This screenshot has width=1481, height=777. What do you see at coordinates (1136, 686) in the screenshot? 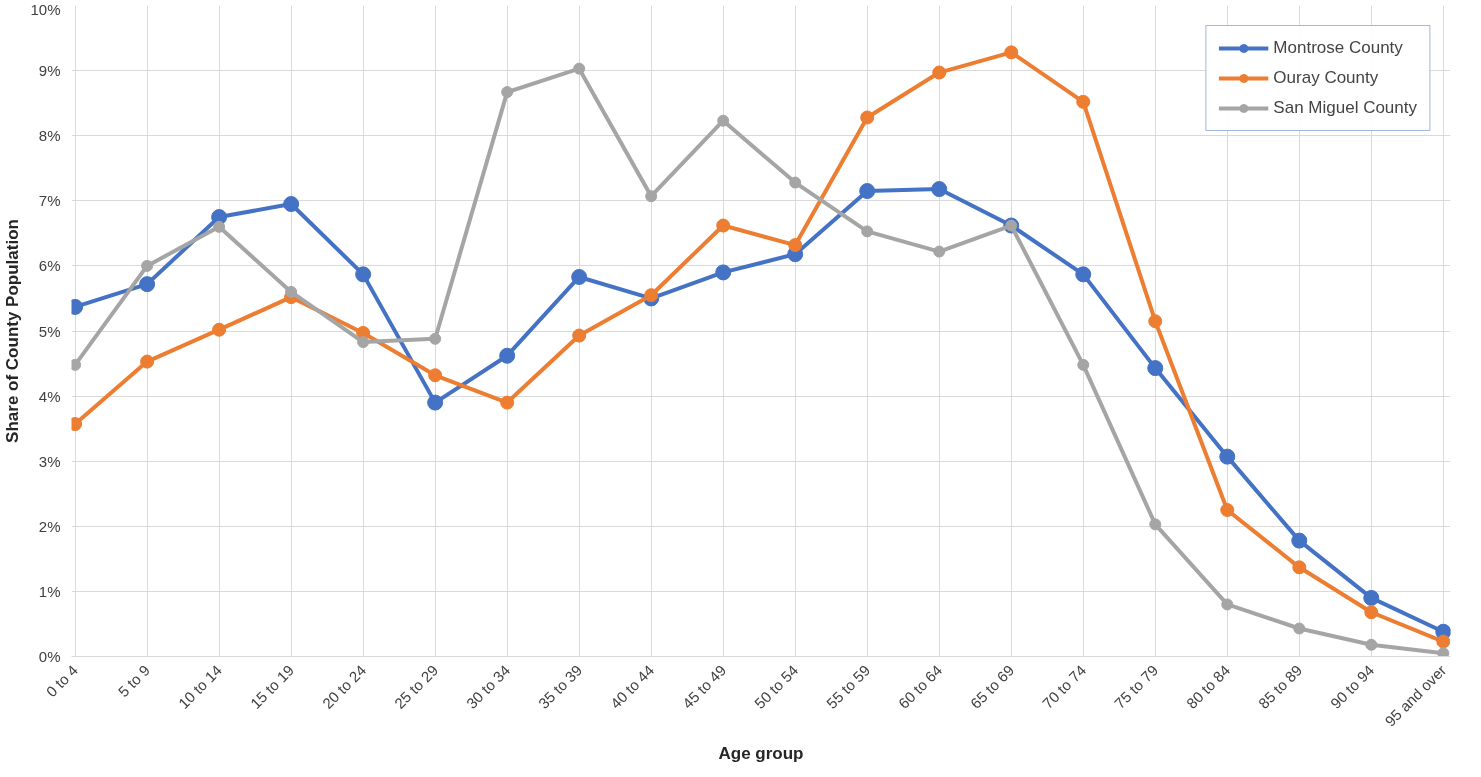
I see `x-tick-label: 75 to 79` at bounding box center [1136, 686].